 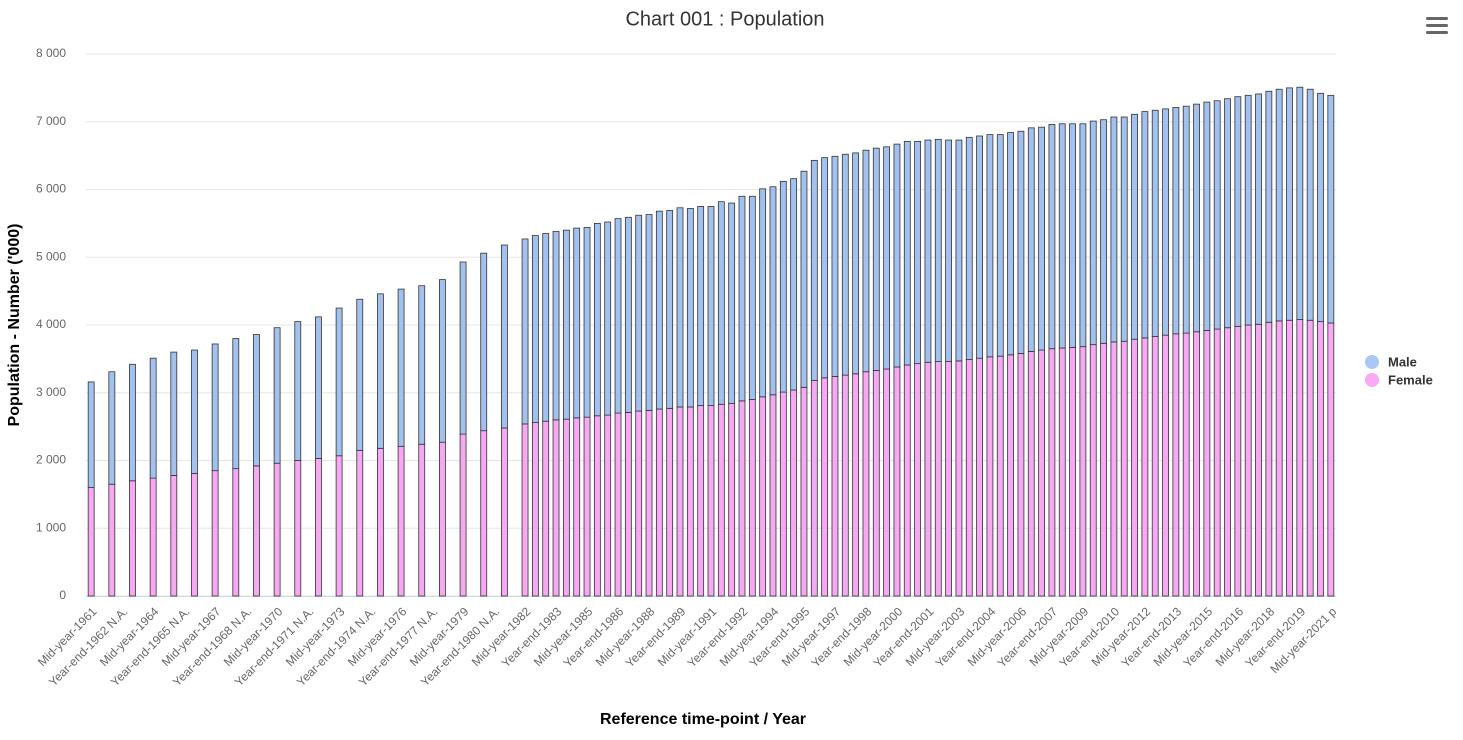 What do you see at coordinates (14, 325) in the screenshot?
I see `y-axis-label: Population - Number ('000)` at bounding box center [14, 325].